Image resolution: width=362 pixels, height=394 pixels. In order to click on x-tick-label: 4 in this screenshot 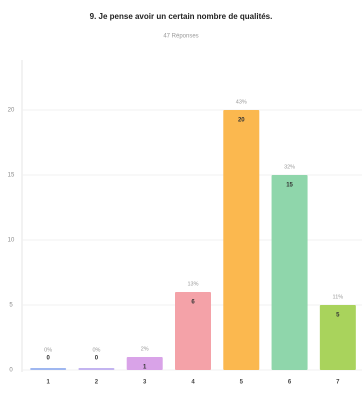, I will do `click(193, 383)`.